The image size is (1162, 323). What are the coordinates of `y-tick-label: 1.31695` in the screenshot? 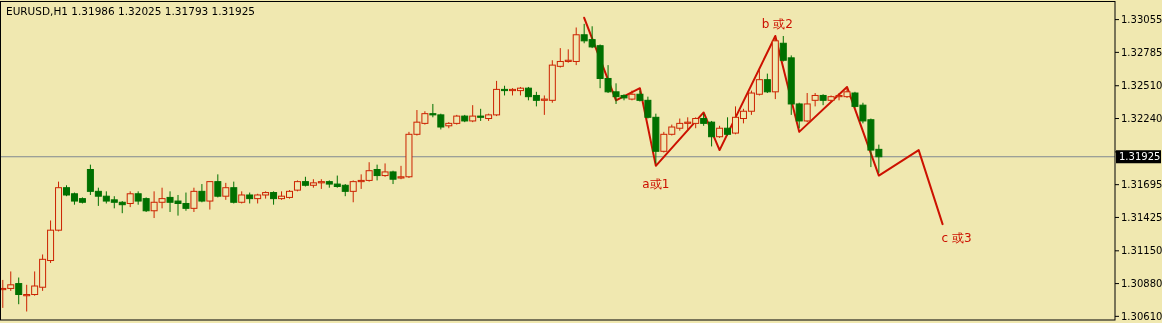 It's located at (1141, 185).